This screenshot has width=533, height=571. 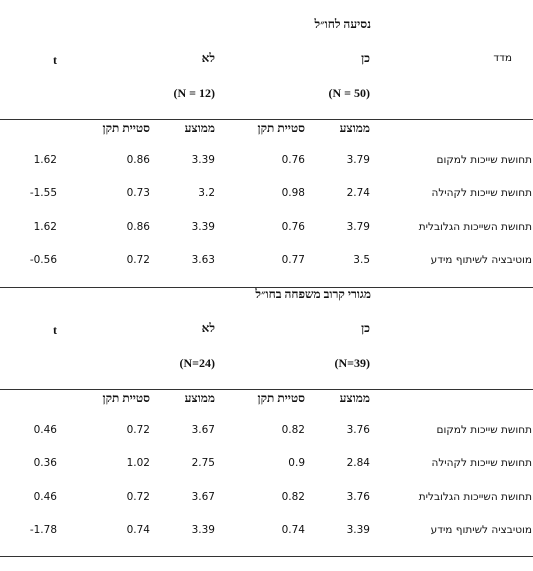 I want to click on no-n: (N = 12), so click(x=194, y=93).